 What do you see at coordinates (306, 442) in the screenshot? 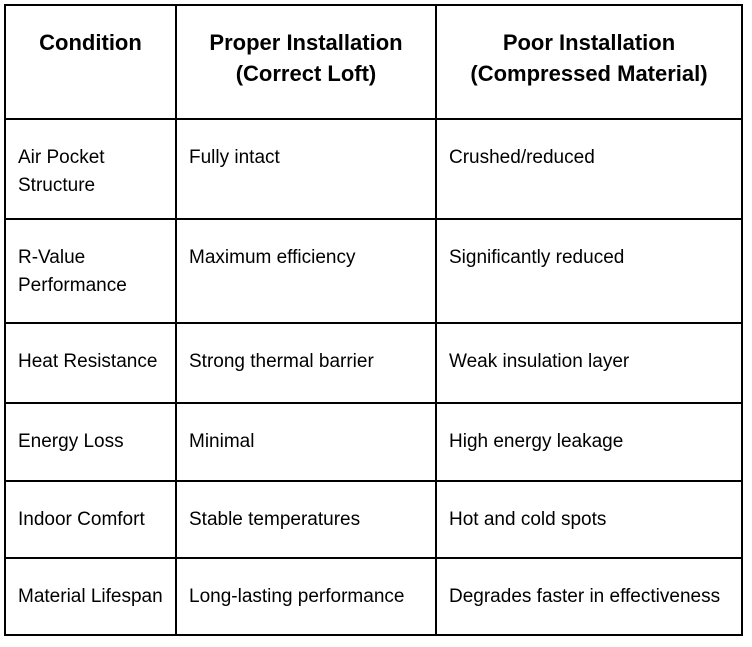
I see `cell-proper: Minimal` at bounding box center [306, 442].